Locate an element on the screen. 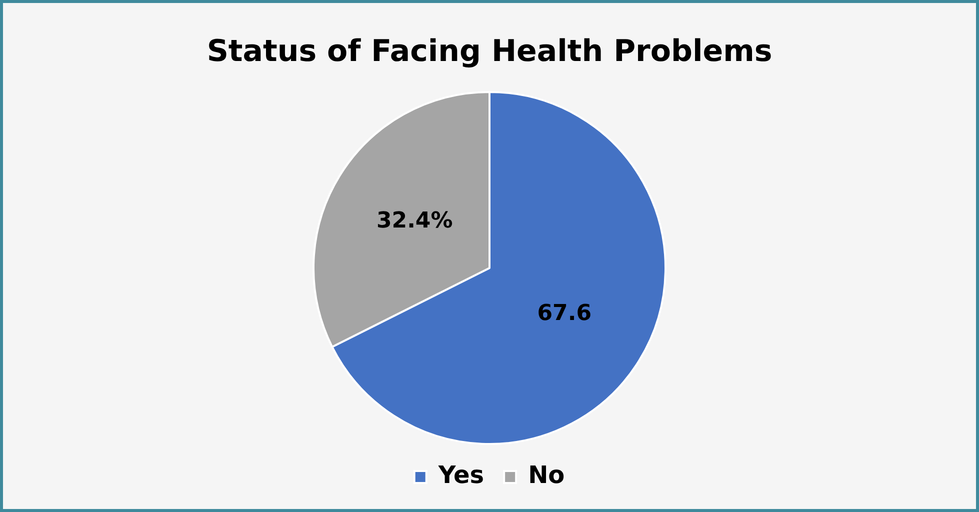  data-label: 67.6 is located at coordinates (564, 313).